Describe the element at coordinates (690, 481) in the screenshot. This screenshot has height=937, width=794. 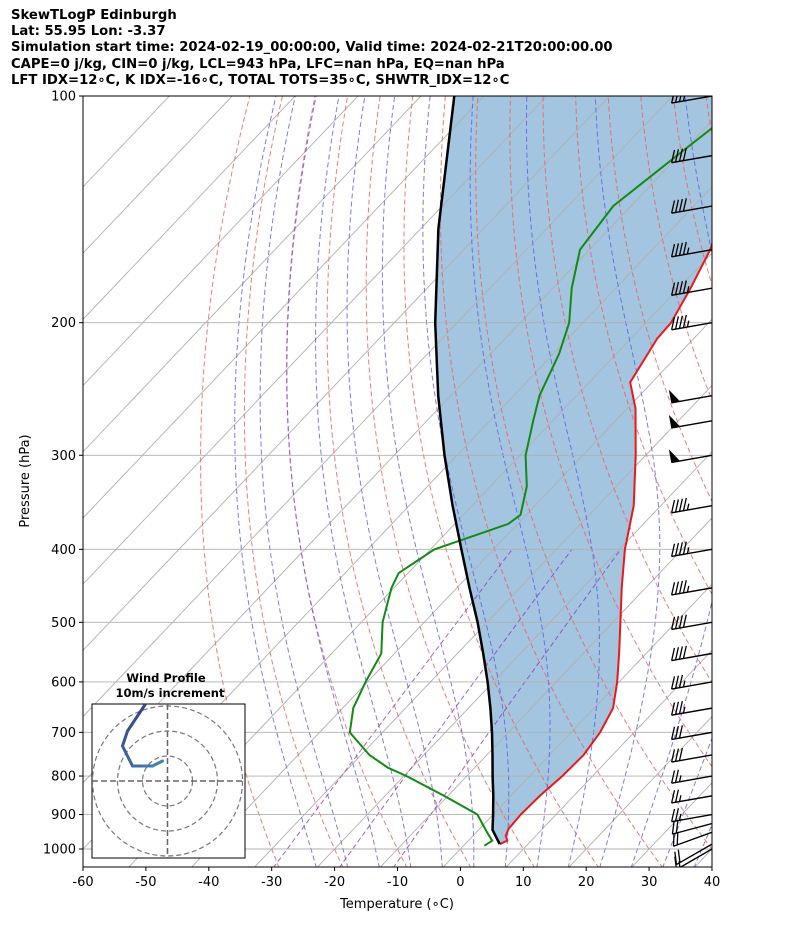
I see `wind-barbs` at that location.